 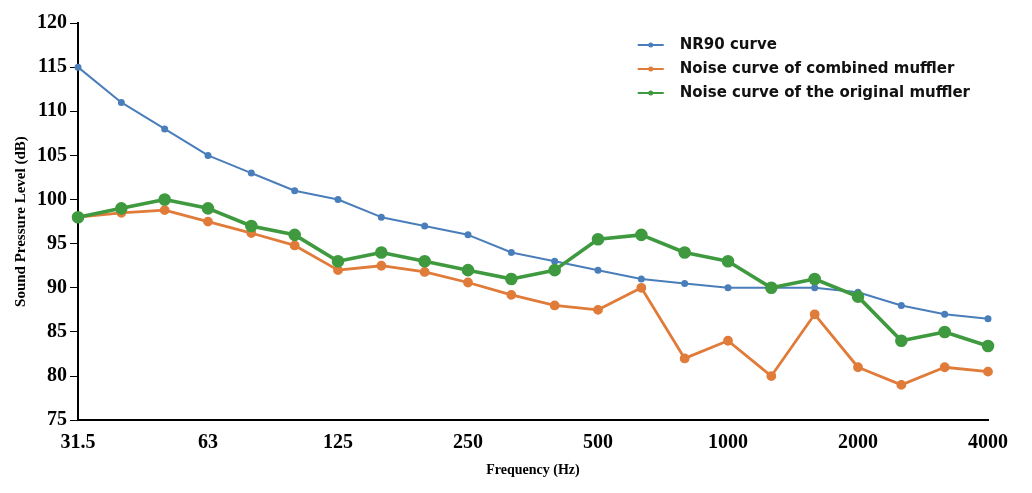 What do you see at coordinates (57, 285) in the screenshot?
I see `y-tick-label: 90` at bounding box center [57, 285].